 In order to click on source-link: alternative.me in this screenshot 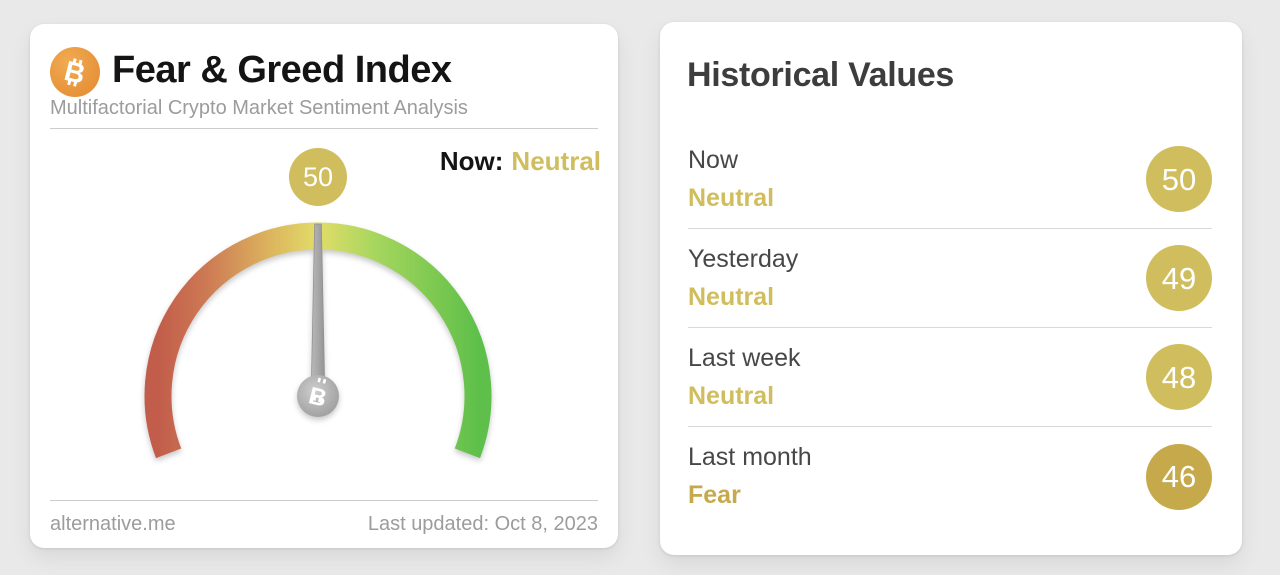, I will do `click(113, 524)`.